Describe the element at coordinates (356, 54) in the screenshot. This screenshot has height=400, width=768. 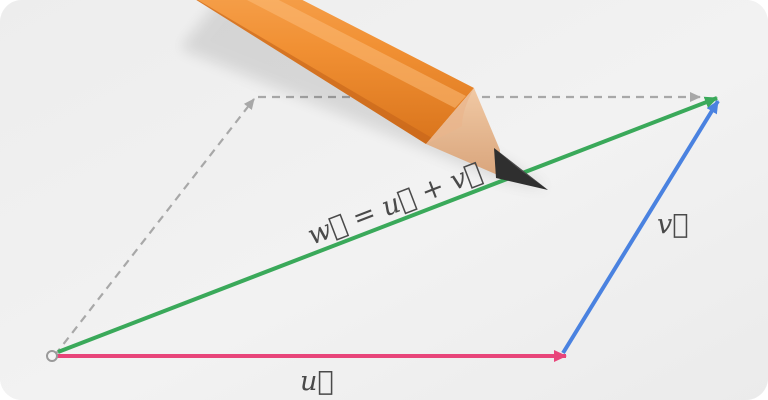
I see `pencil-facet-highlight` at that location.